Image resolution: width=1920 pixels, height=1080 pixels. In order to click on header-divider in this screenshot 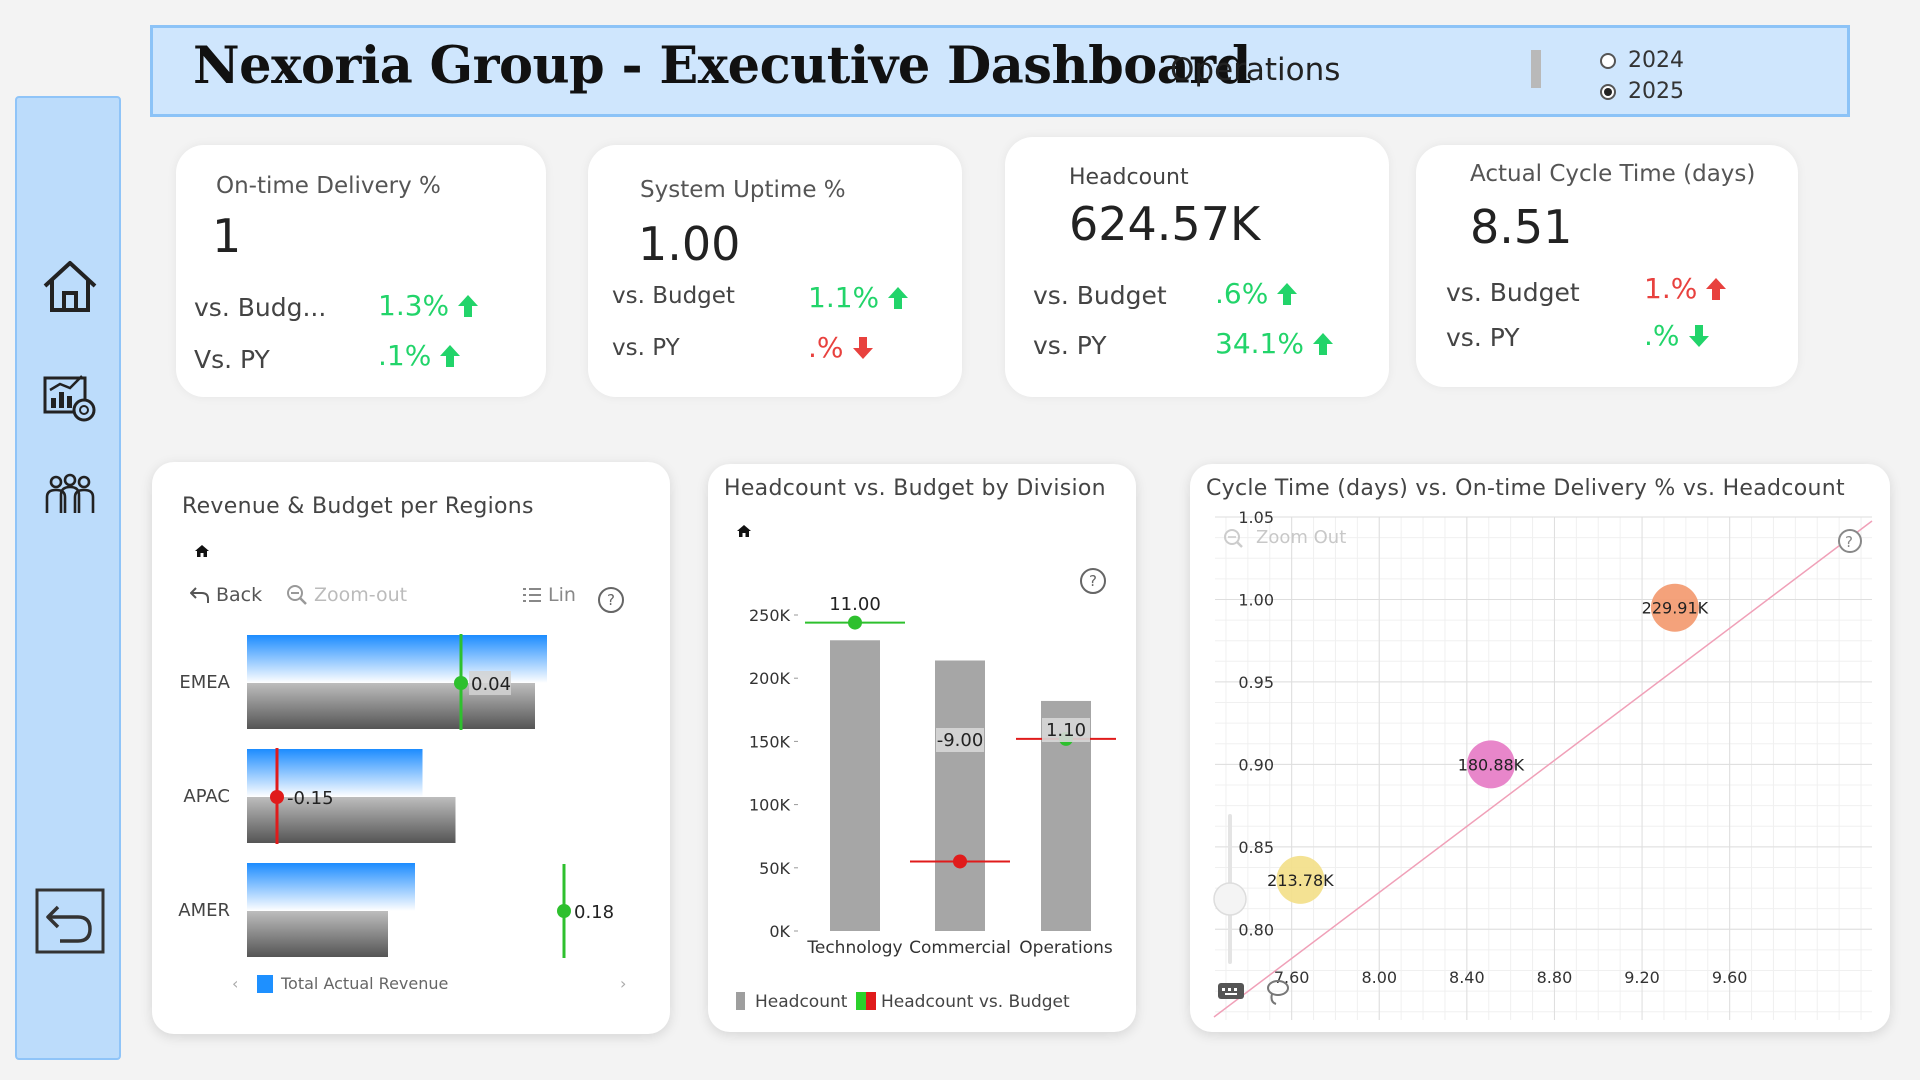, I will do `click(1536, 69)`.